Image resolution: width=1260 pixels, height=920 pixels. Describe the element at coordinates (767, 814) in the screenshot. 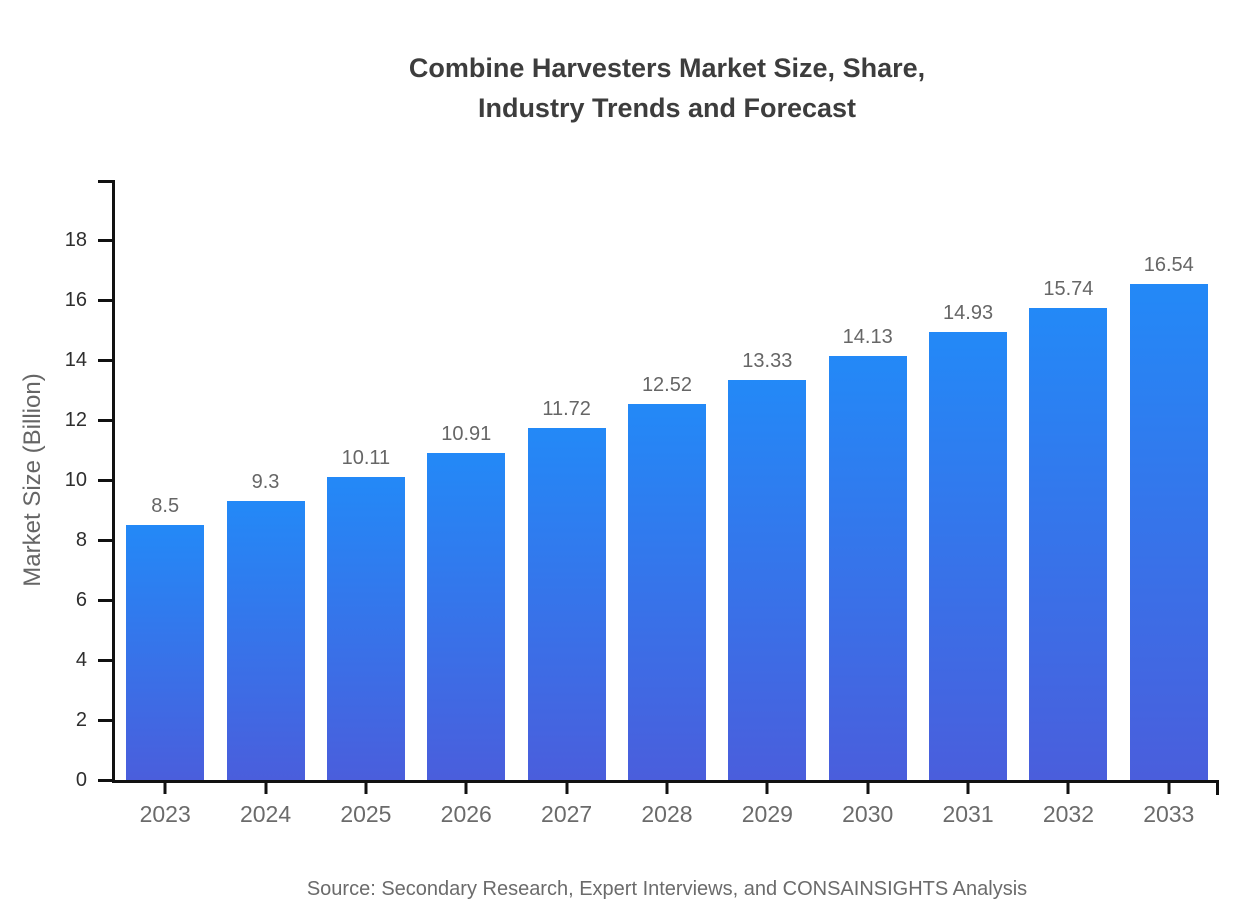

I see `x-tick-label-2029: 2029` at that location.